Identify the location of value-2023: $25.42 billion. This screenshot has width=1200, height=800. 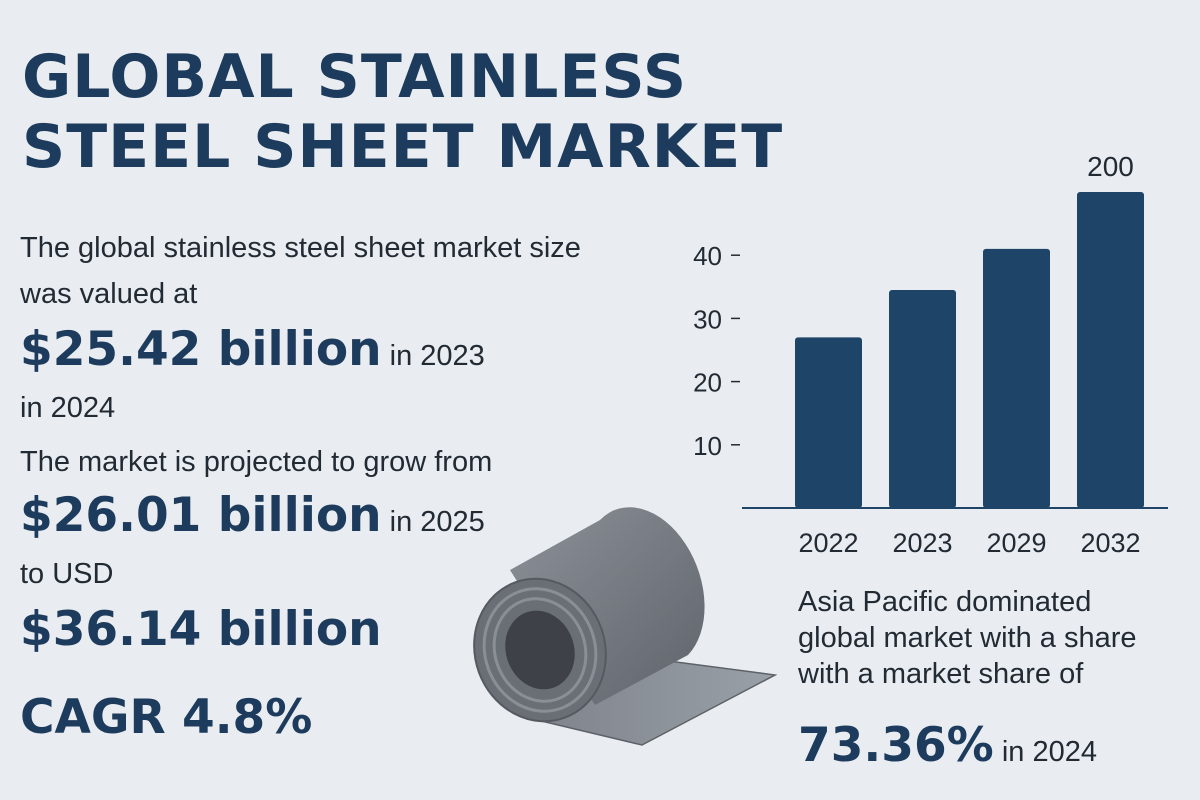
(201, 349).